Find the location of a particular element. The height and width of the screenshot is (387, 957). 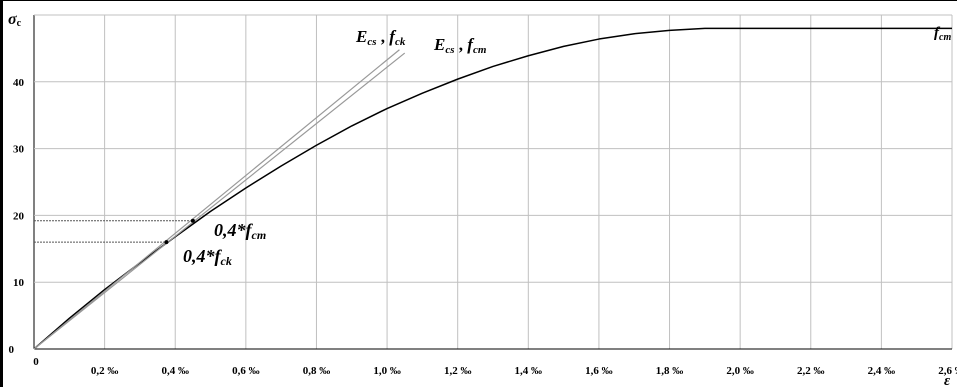

y-axis-label-sub: c is located at coordinates (19, 23).